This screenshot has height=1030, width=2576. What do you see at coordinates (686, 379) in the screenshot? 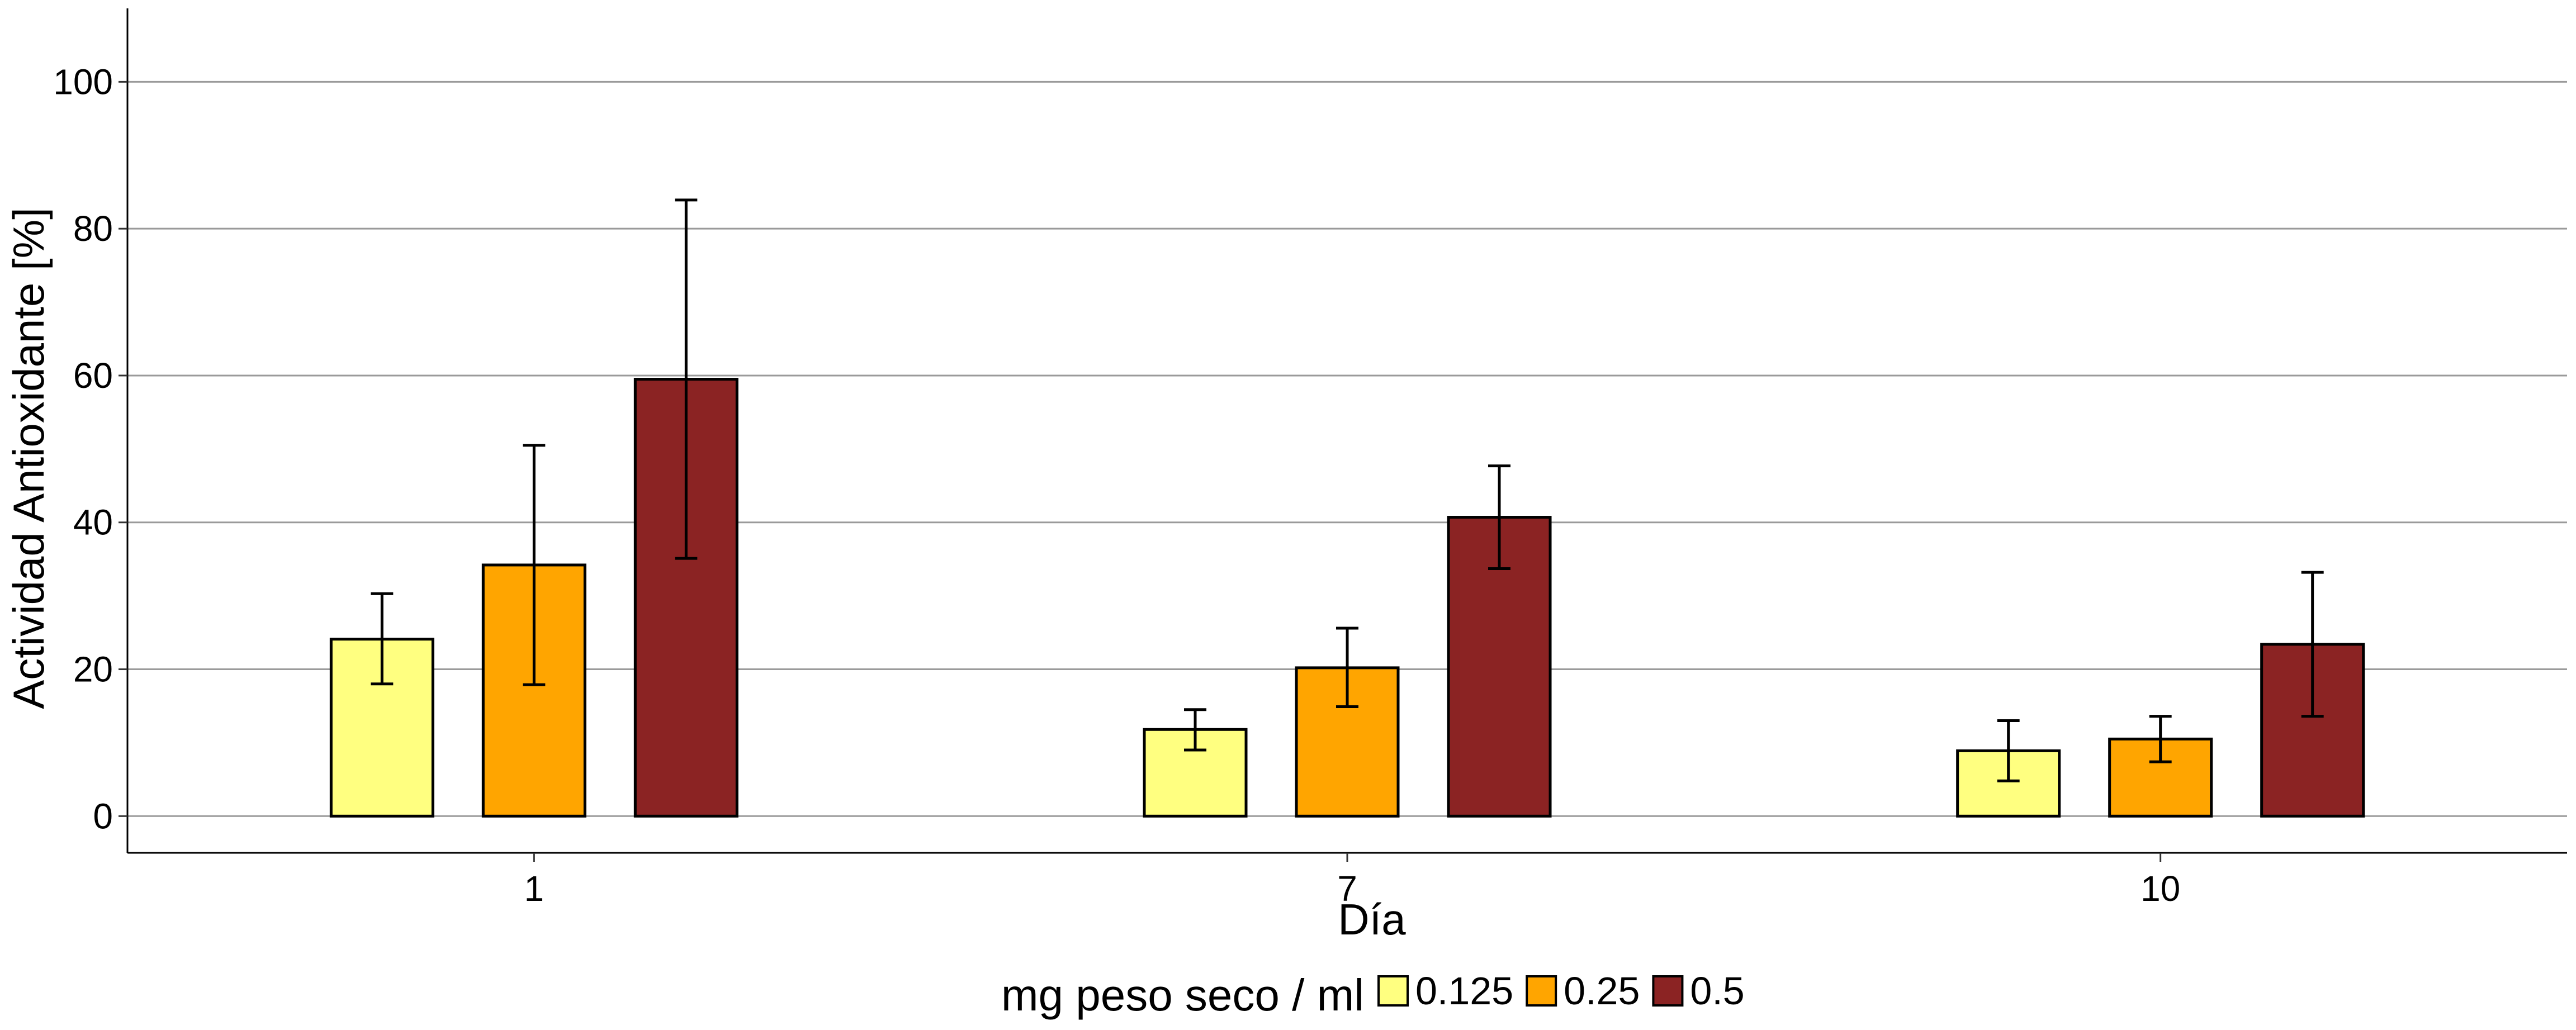
I see `error-bar-0.5-day-1` at bounding box center [686, 379].